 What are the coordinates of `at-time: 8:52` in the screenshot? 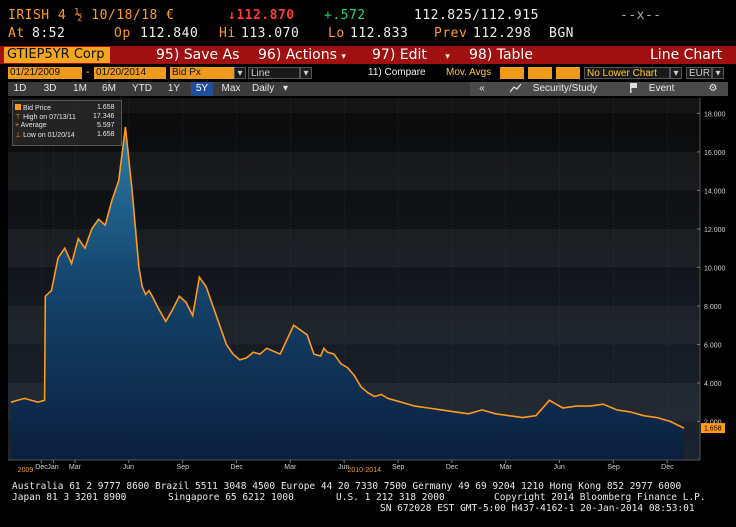 It's located at (49, 33).